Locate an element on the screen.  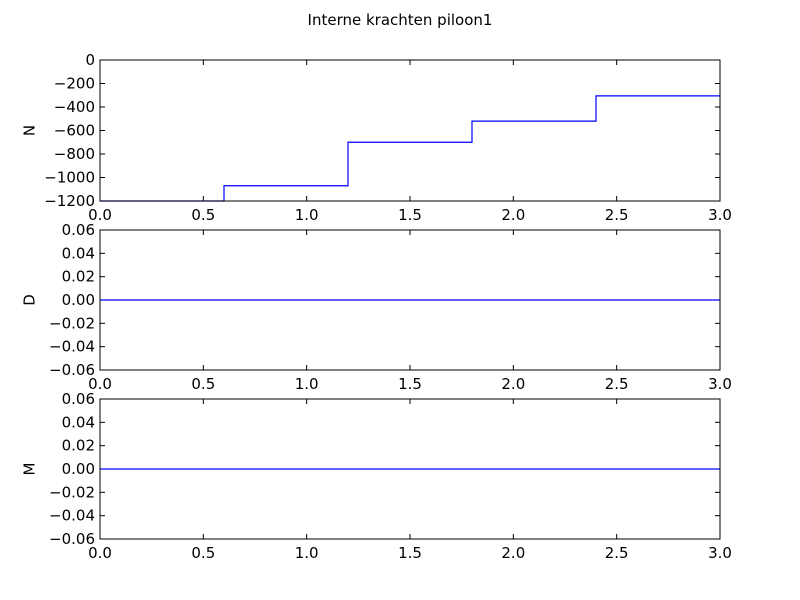
chart-title: Interne krachten piloon1 is located at coordinates (400, 20).